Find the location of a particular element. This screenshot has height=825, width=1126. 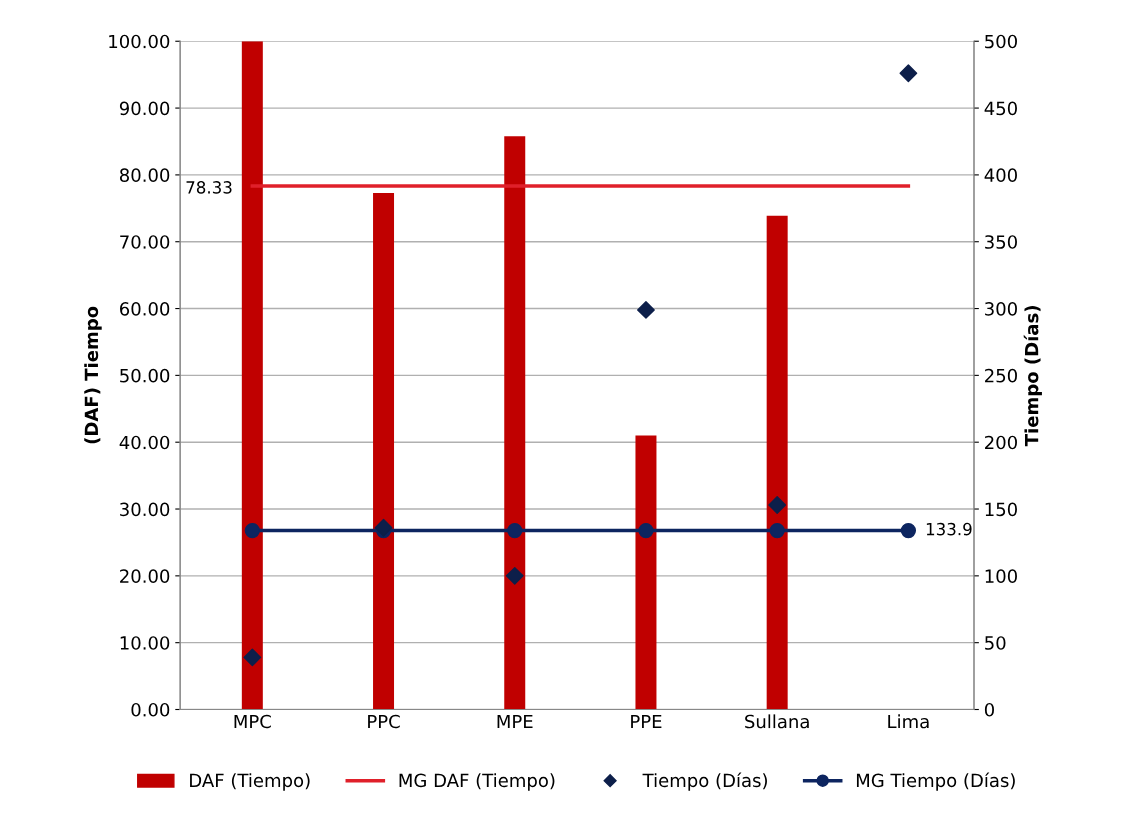

x-tick-label: PPE is located at coordinates (646, 721).